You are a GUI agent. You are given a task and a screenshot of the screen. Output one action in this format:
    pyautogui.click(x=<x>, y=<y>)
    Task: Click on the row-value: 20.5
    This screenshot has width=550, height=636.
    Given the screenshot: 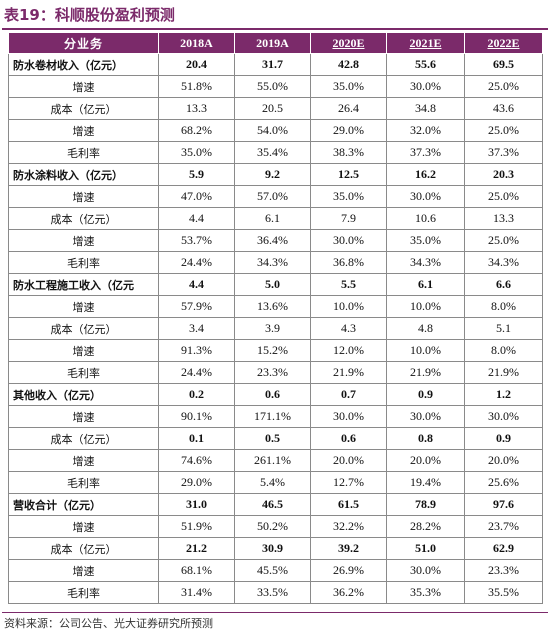 What is the action you would take?
    pyautogui.click(x=272, y=108)
    